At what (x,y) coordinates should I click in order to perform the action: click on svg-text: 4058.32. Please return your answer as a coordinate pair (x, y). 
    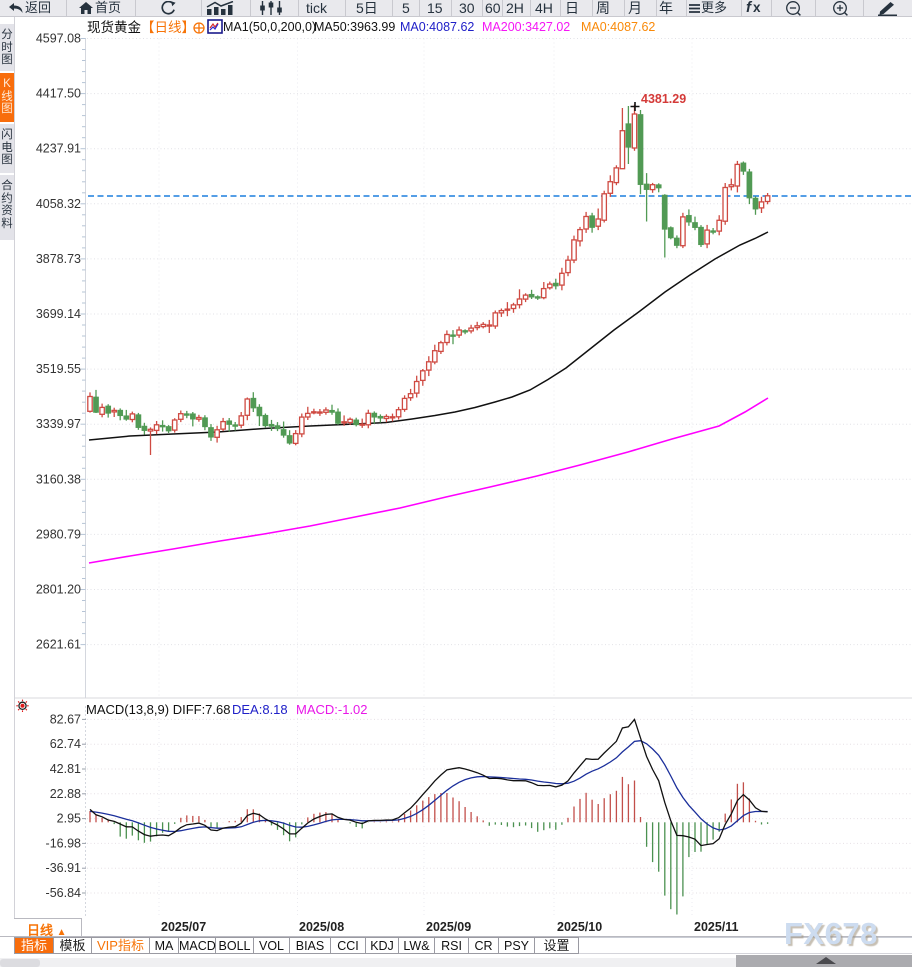
    Looking at the image, I should click on (58, 204).